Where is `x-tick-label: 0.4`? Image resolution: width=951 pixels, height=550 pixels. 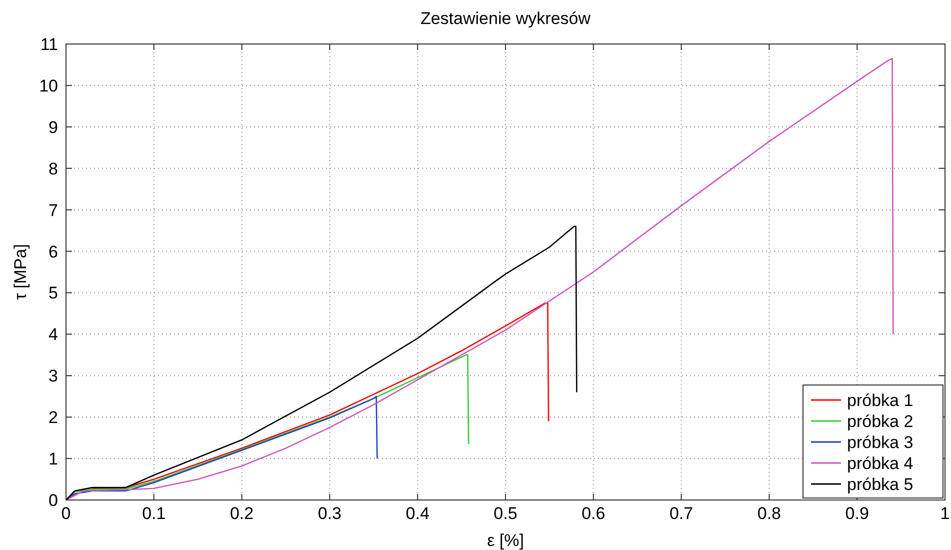 x-tick-label: 0.4 is located at coordinates (418, 513).